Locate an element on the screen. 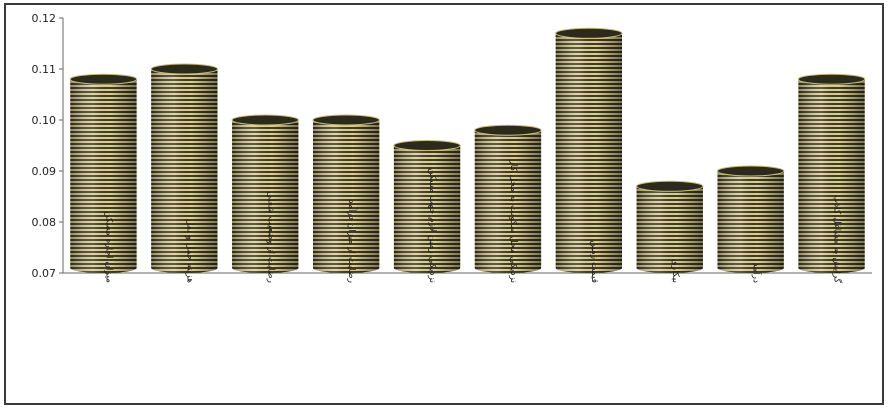  category-label: نزدیکی زمین لازم جهت مسکن is located at coordinates (432, 225).